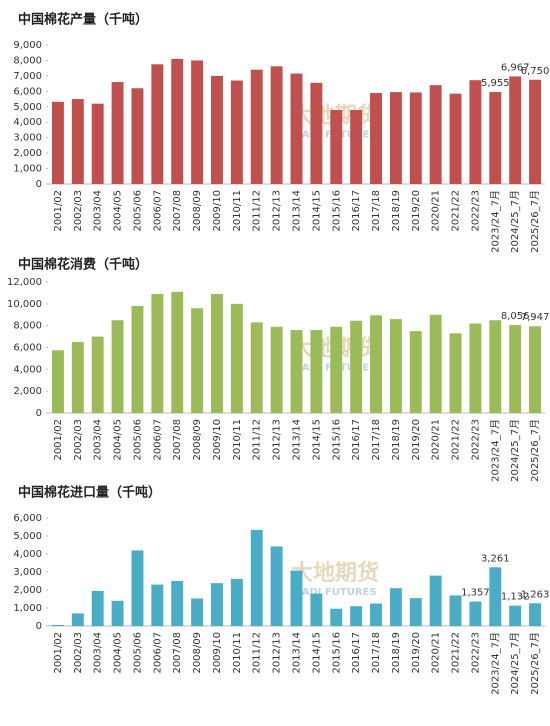  Describe the element at coordinates (416, 440) in the screenshot. I see `x-tick-label: 2019/20` at that location.